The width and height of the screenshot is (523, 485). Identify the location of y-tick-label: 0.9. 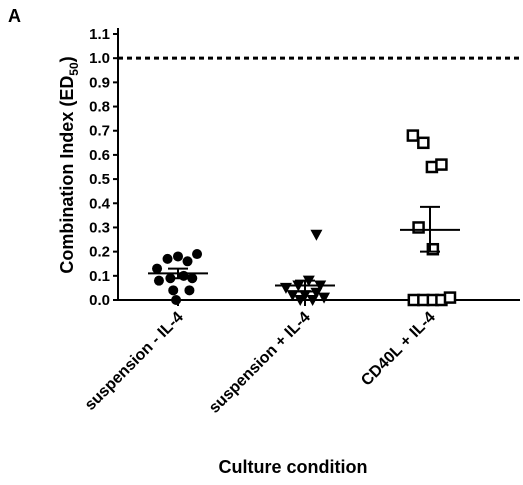
(99, 82).